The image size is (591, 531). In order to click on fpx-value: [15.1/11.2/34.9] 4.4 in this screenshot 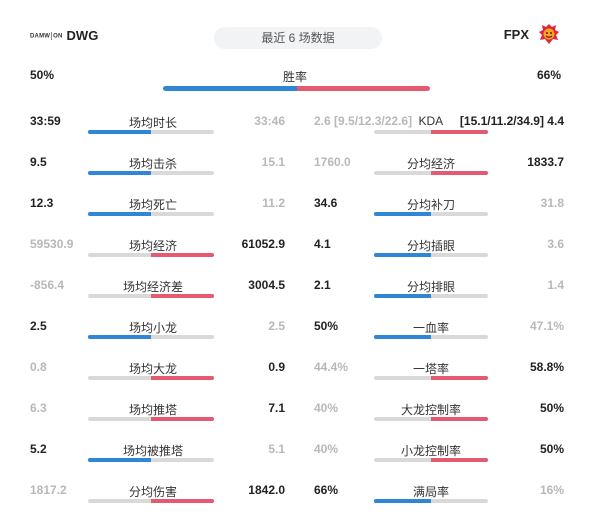, I will do `click(511, 121)`.